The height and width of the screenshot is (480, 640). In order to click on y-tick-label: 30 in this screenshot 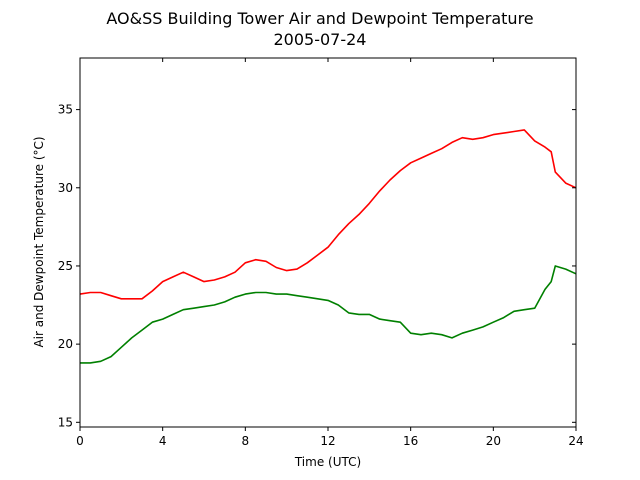, I will do `click(65, 188)`.